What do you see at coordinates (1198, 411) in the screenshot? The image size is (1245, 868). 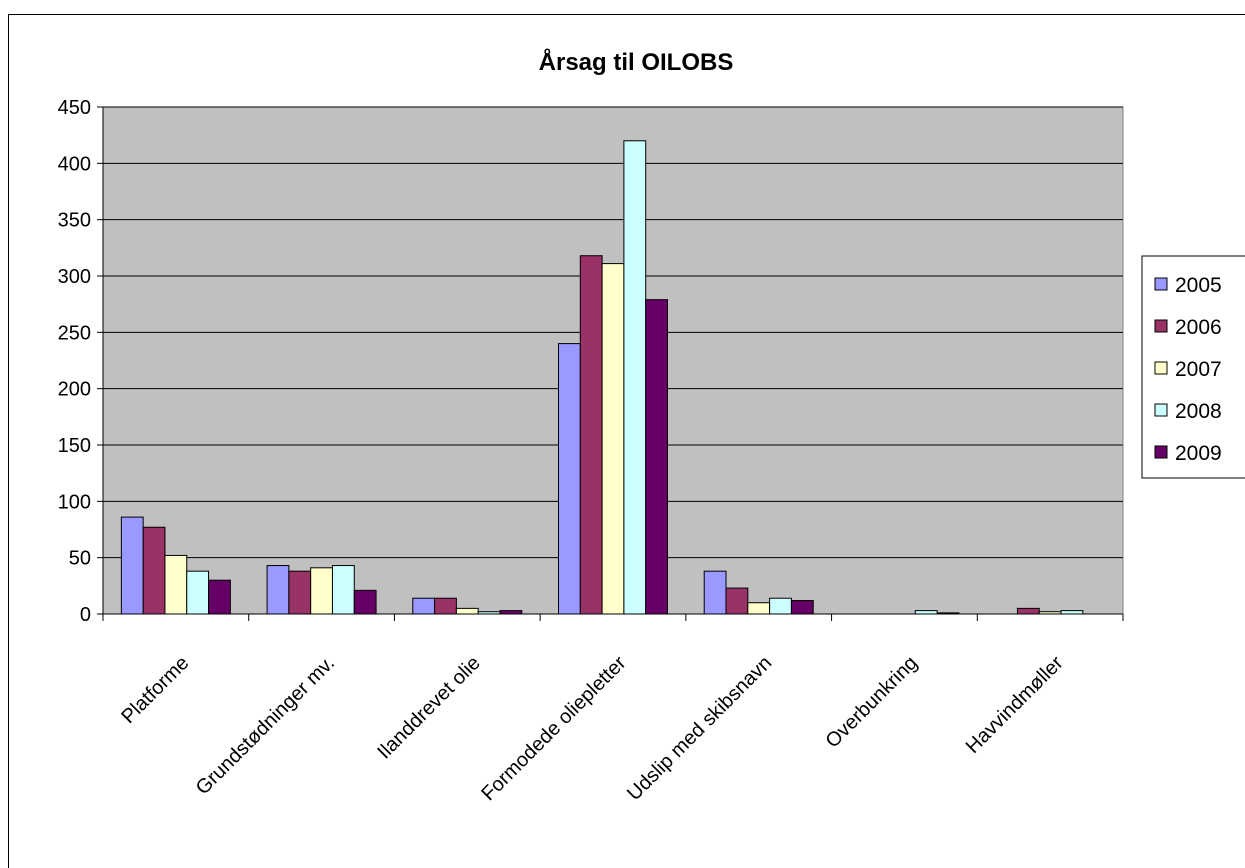 I see `legend-label: 2008` at bounding box center [1198, 411].